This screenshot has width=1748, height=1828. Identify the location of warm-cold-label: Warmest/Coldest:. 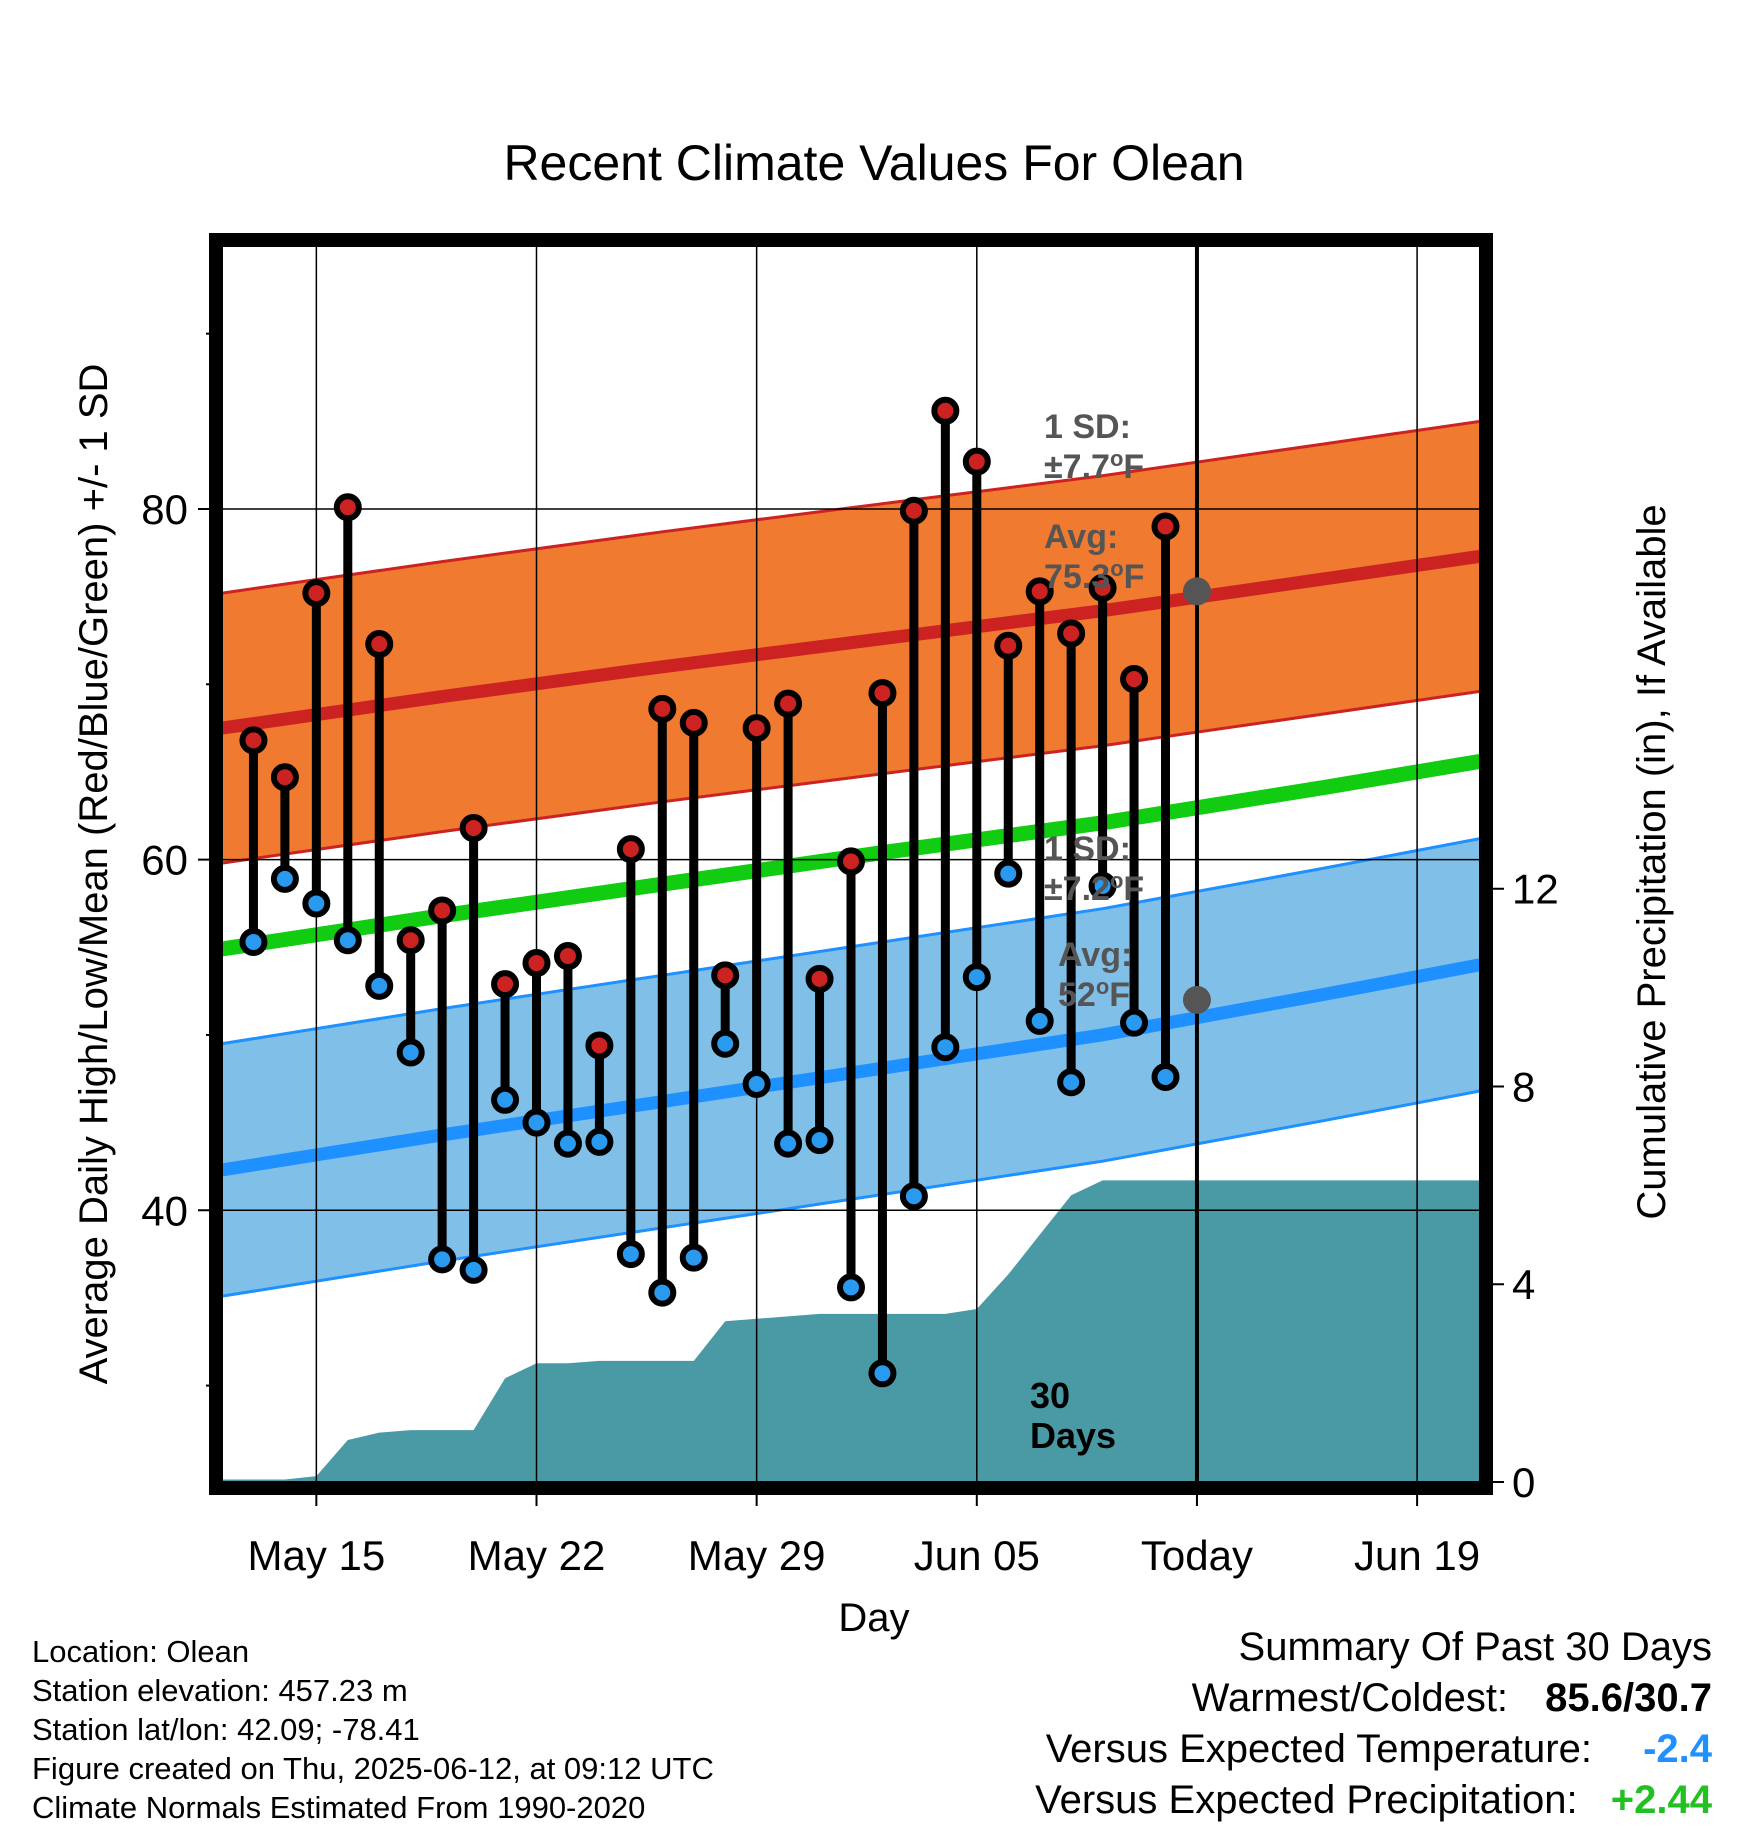
(1350, 1698).